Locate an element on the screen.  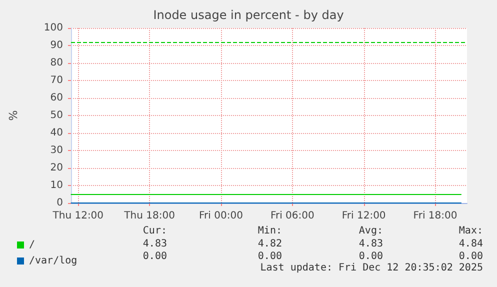
y-axis-title: % is located at coordinates (13, 115).